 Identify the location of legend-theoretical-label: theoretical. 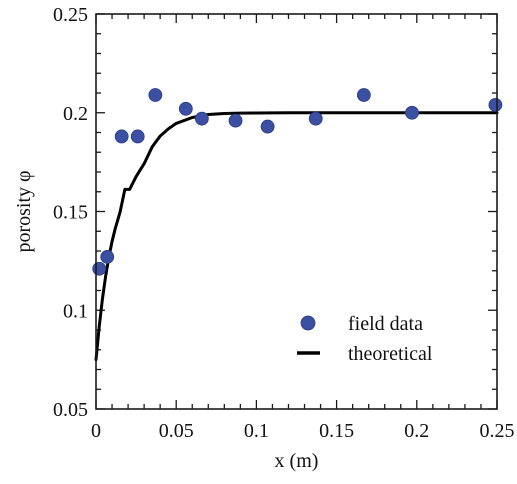
(390, 354).